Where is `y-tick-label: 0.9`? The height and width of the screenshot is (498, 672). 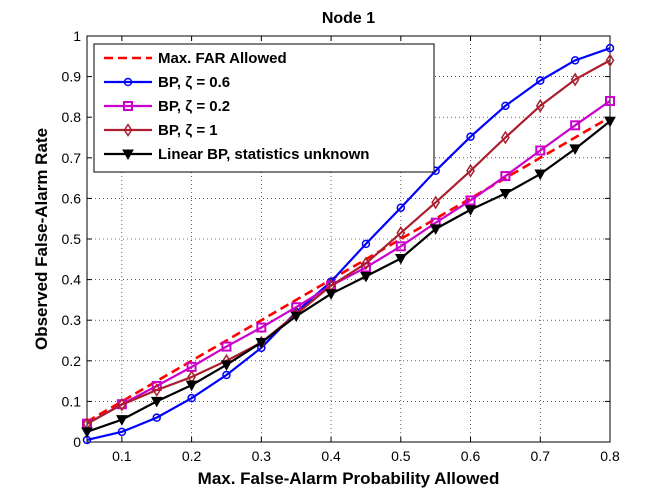
y-tick-label: 0.9 is located at coordinates (72, 77).